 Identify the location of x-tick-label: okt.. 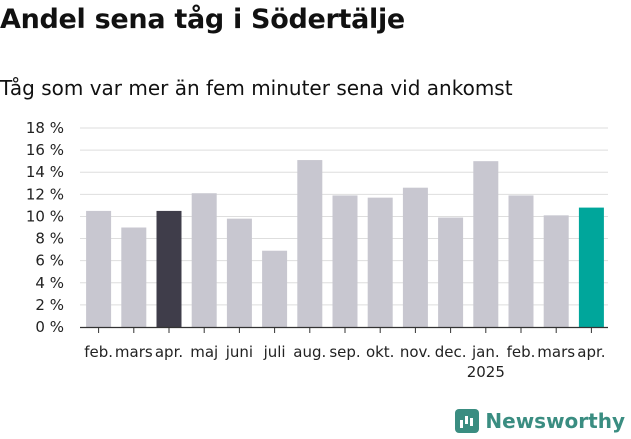
(380, 352).